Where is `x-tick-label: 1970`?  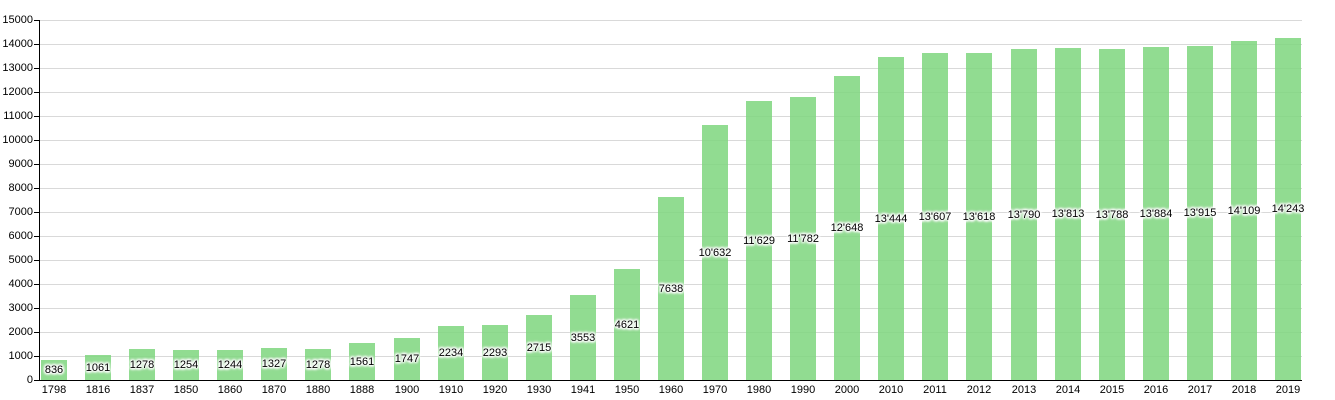 x-tick-label: 1970 is located at coordinates (715, 390).